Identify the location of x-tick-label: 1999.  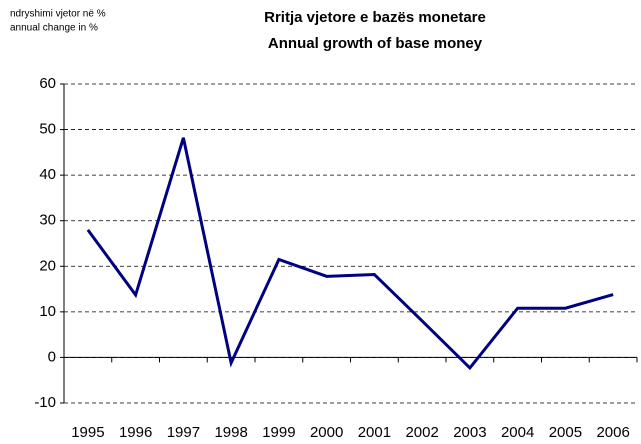
(278, 432).